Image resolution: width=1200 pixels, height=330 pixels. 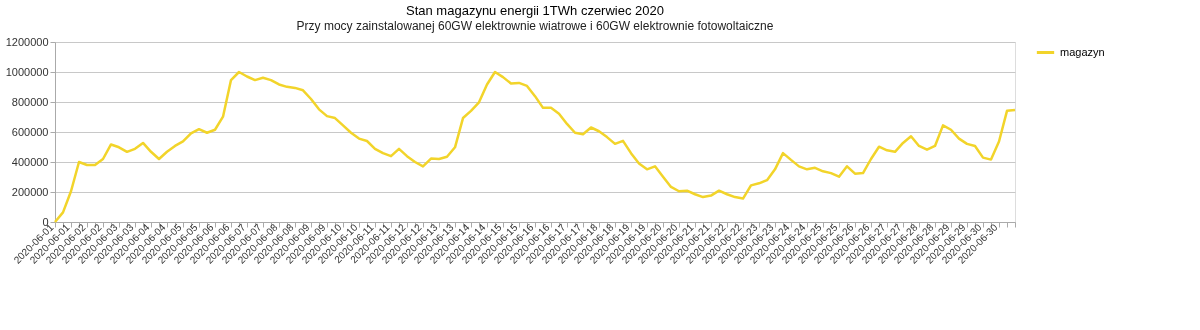 I want to click on chart-subtitle: Przy mocy zainstalowanej 60GW elektrownie wiatrowe i 60GW elektrownie fotowoltaiczne, so click(x=535, y=26).